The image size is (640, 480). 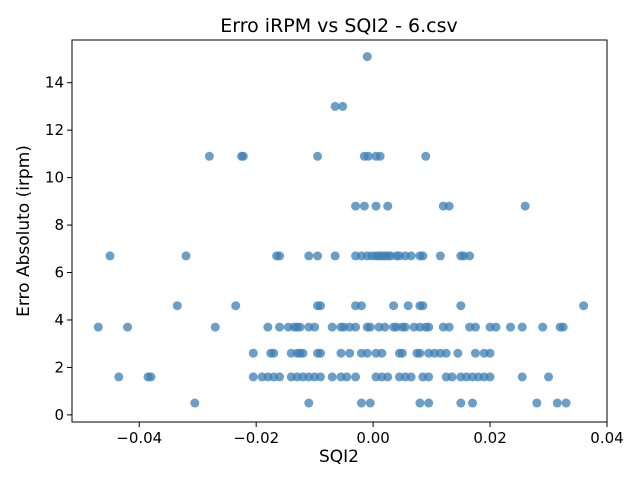 I want to click on y-tick-label: 14, so click(x=54, y=83).